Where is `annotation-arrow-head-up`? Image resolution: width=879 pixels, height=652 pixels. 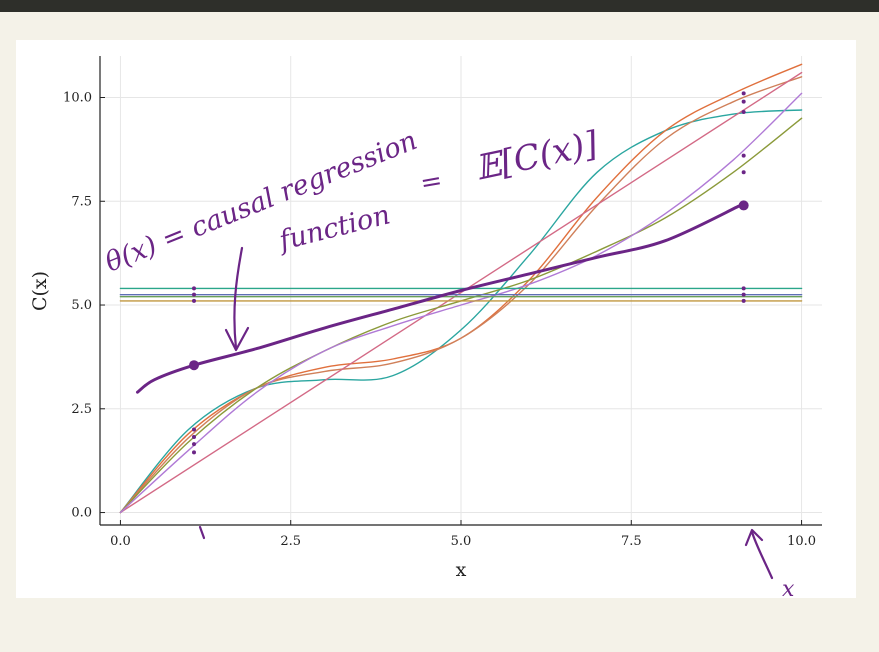
annotation-arrow-head-up is located at coordinates (754, 537).